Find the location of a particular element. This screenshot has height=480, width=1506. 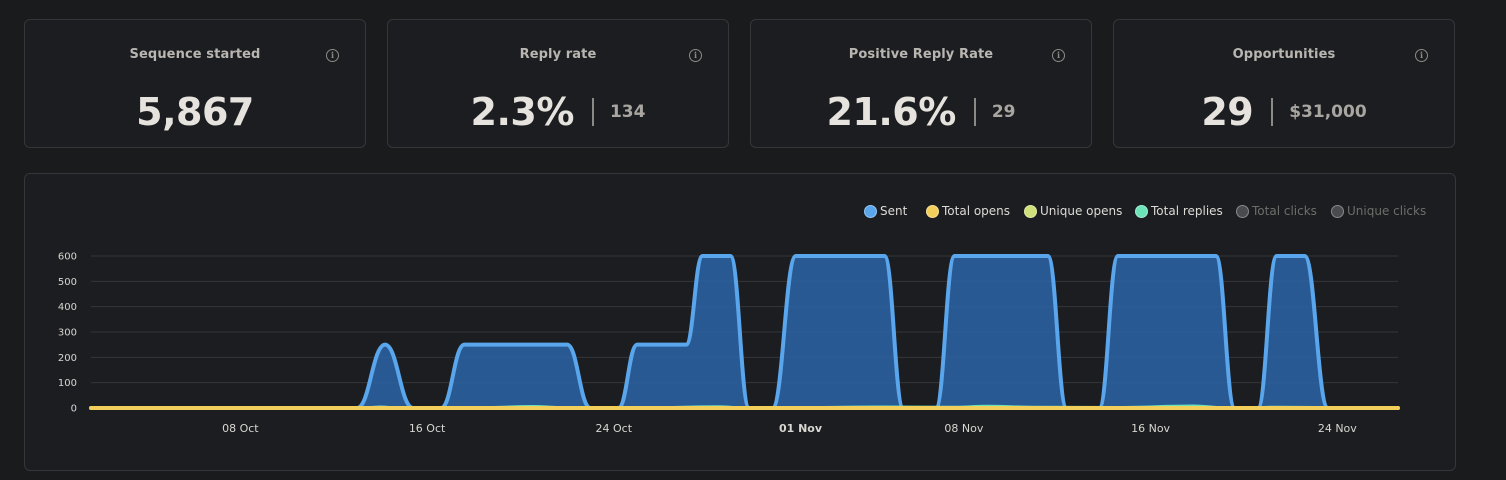

stat-card-sequence-started: Sequence started i 5,867 is located at coordinates (195, 83).